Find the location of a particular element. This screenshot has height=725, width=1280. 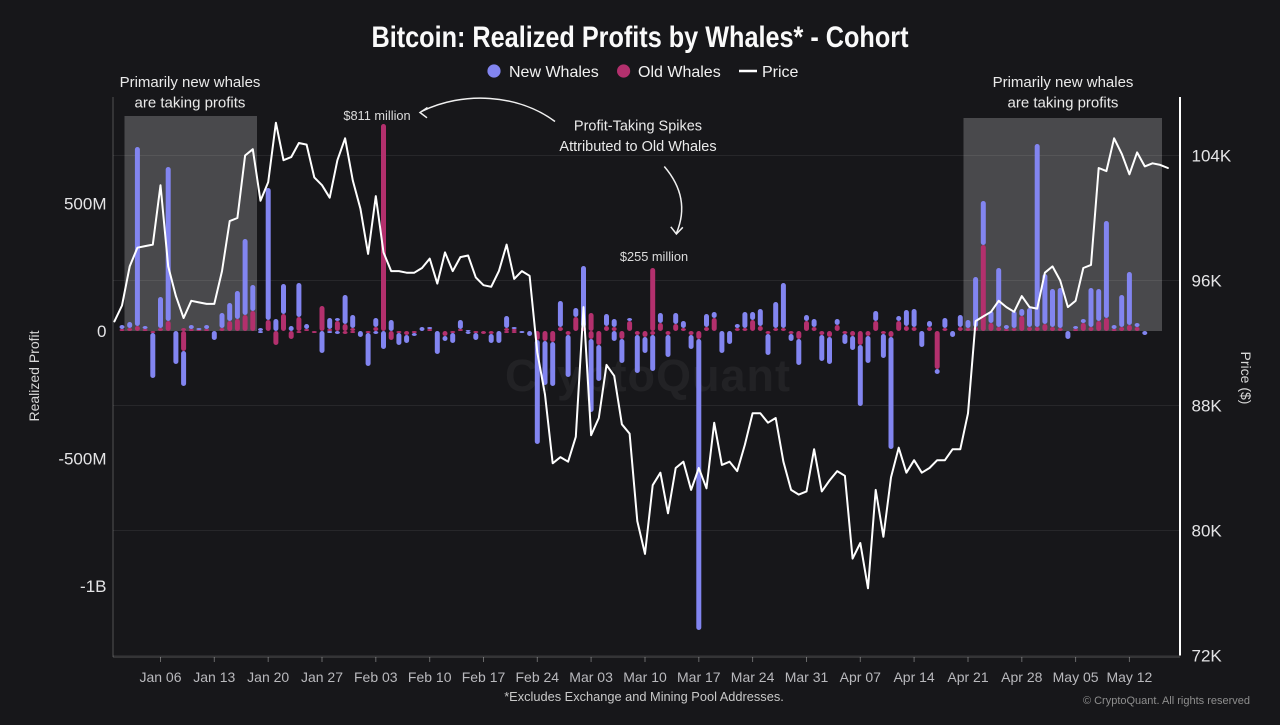

svg-text: Apr 21 is located at coordinates (967, 677).